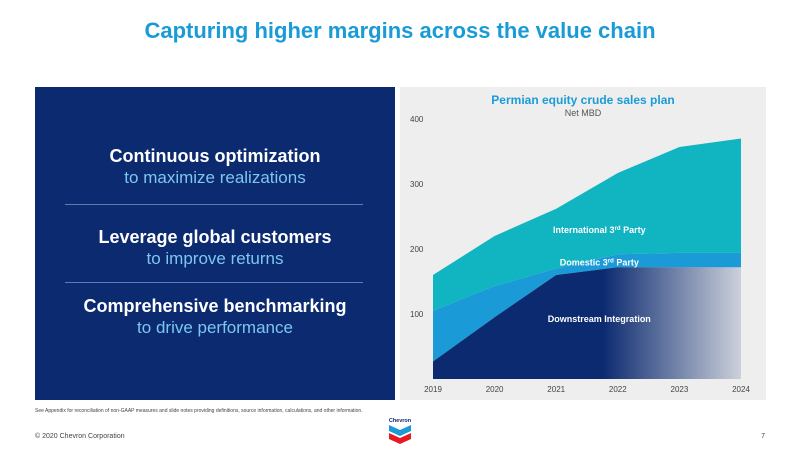 Image resolution: width=800 pixels, height=450 pixels. Describe the element at coordinates (556, 389) in the screenshot. I see `x-tick-label: 2021` at that location.